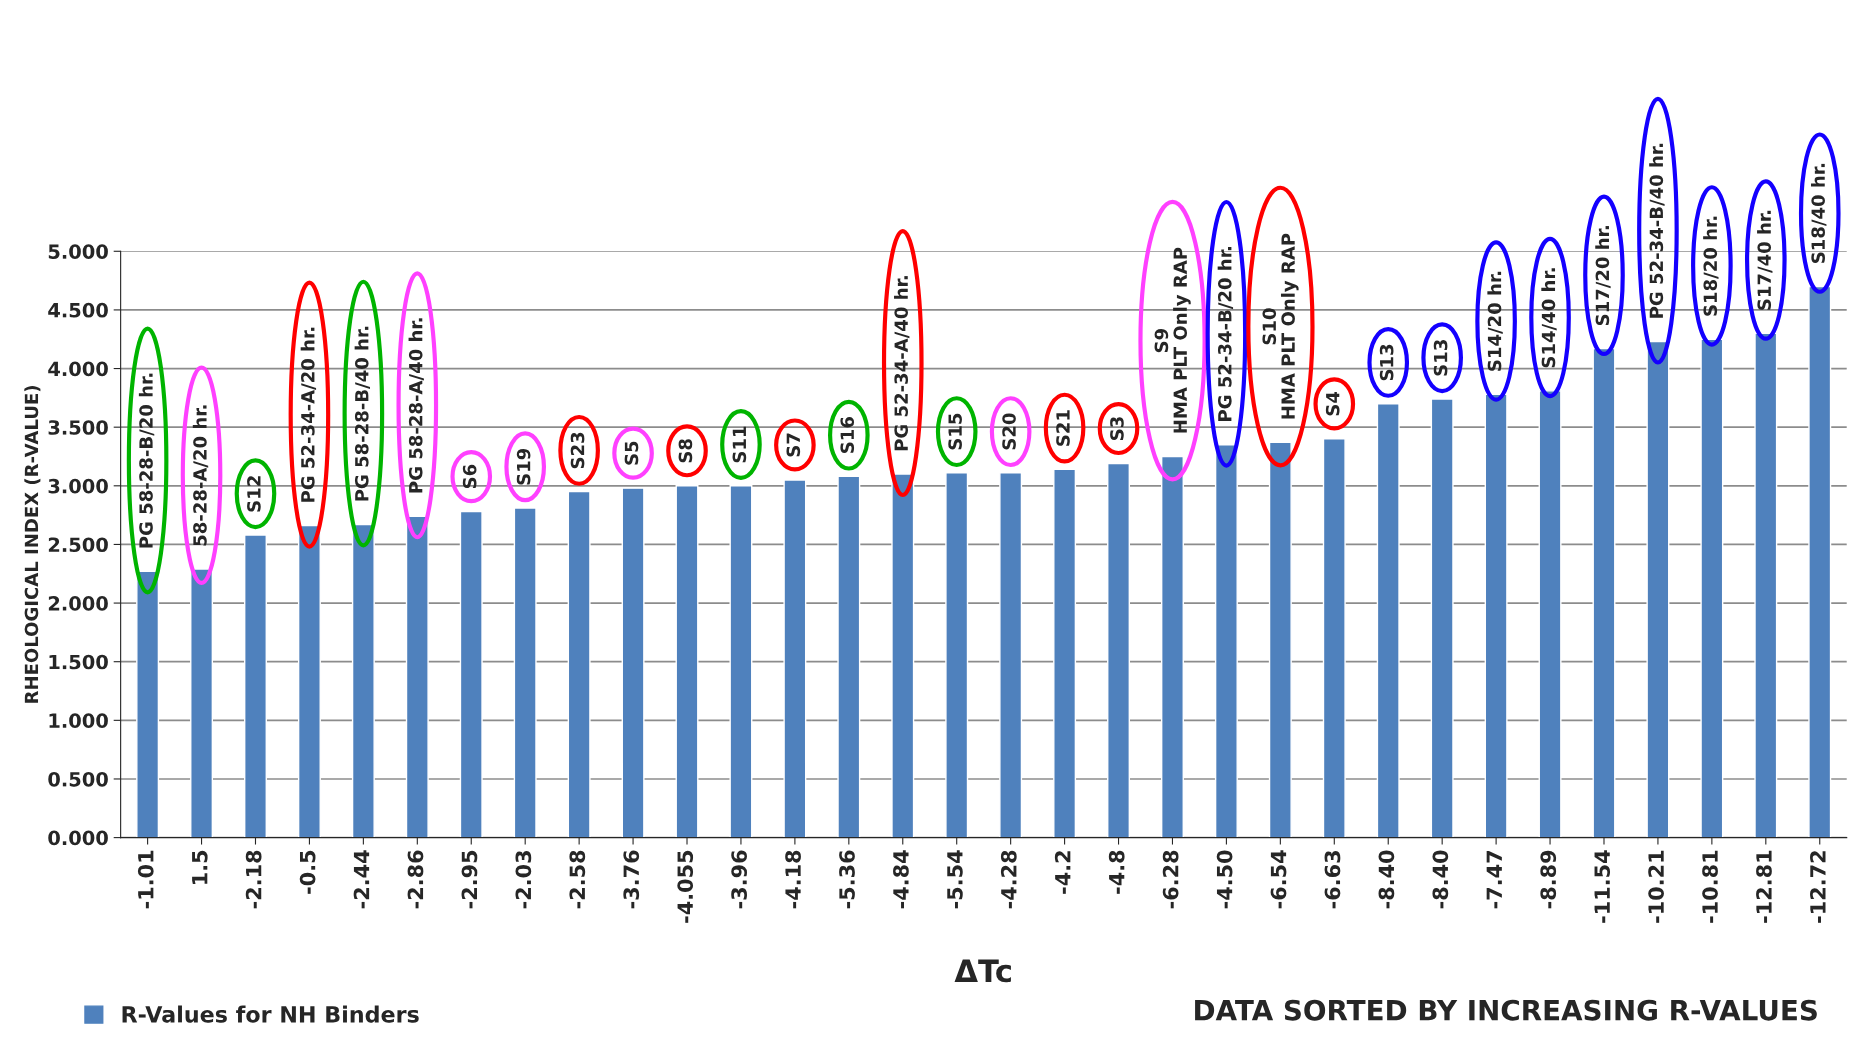  Describe the element at coordinates (1764, 886) in the screenshot. I see `x-tick-label: -12.81` at that location.